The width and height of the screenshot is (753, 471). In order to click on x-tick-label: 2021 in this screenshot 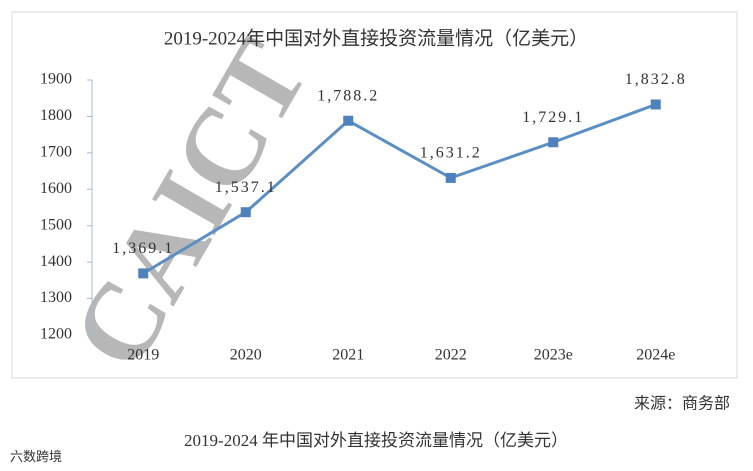, I will do `click(348, 355)`.